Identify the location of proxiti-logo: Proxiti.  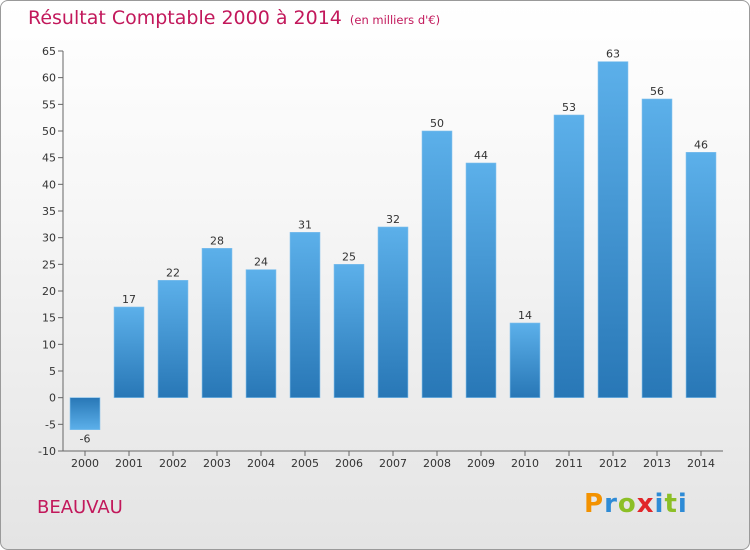
(636, 504).